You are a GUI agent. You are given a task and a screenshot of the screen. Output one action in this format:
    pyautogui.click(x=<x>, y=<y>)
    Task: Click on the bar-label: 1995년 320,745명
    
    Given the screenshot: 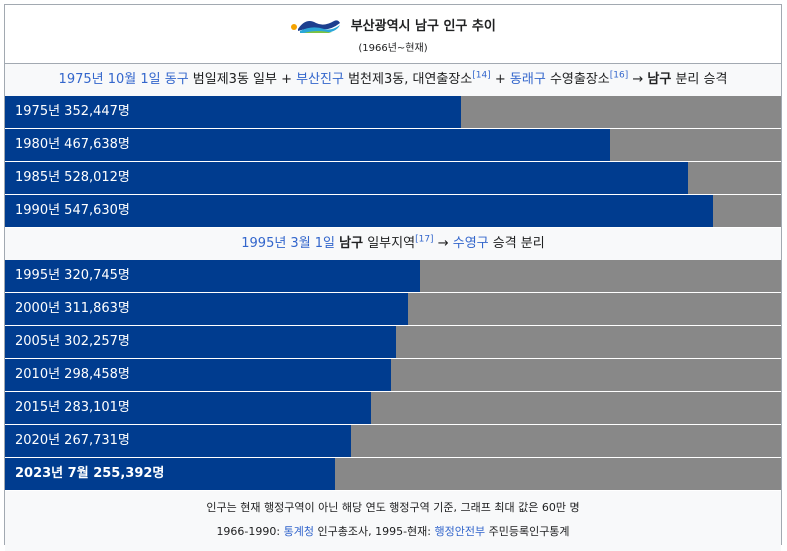 What is the action you would take?
    pyautogui.click(x=72, y=275)
    